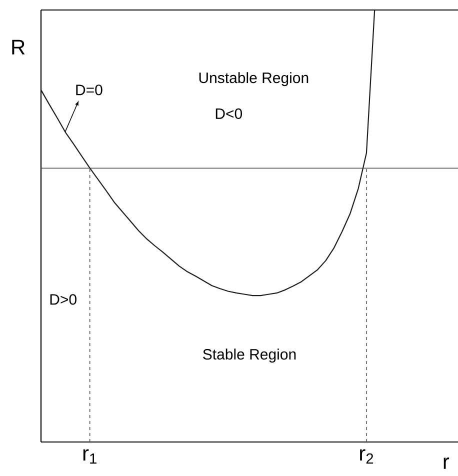 The width and height of the screenshot is (458, 476). What do you see at coordinates (447, 463) in the screenshot?
I see `x-axis-title: r` at bounding box center [447, 463].